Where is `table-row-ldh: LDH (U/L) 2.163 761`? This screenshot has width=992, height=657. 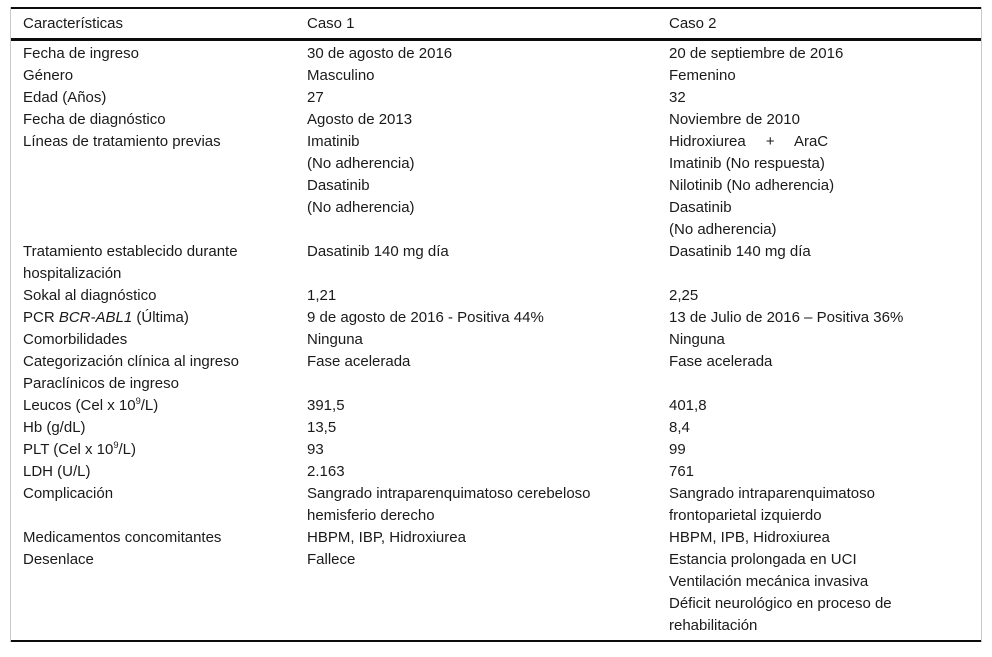
table-row-ldh: LDH (U/L) 2.163 761 is located at coordinates (496, 472).